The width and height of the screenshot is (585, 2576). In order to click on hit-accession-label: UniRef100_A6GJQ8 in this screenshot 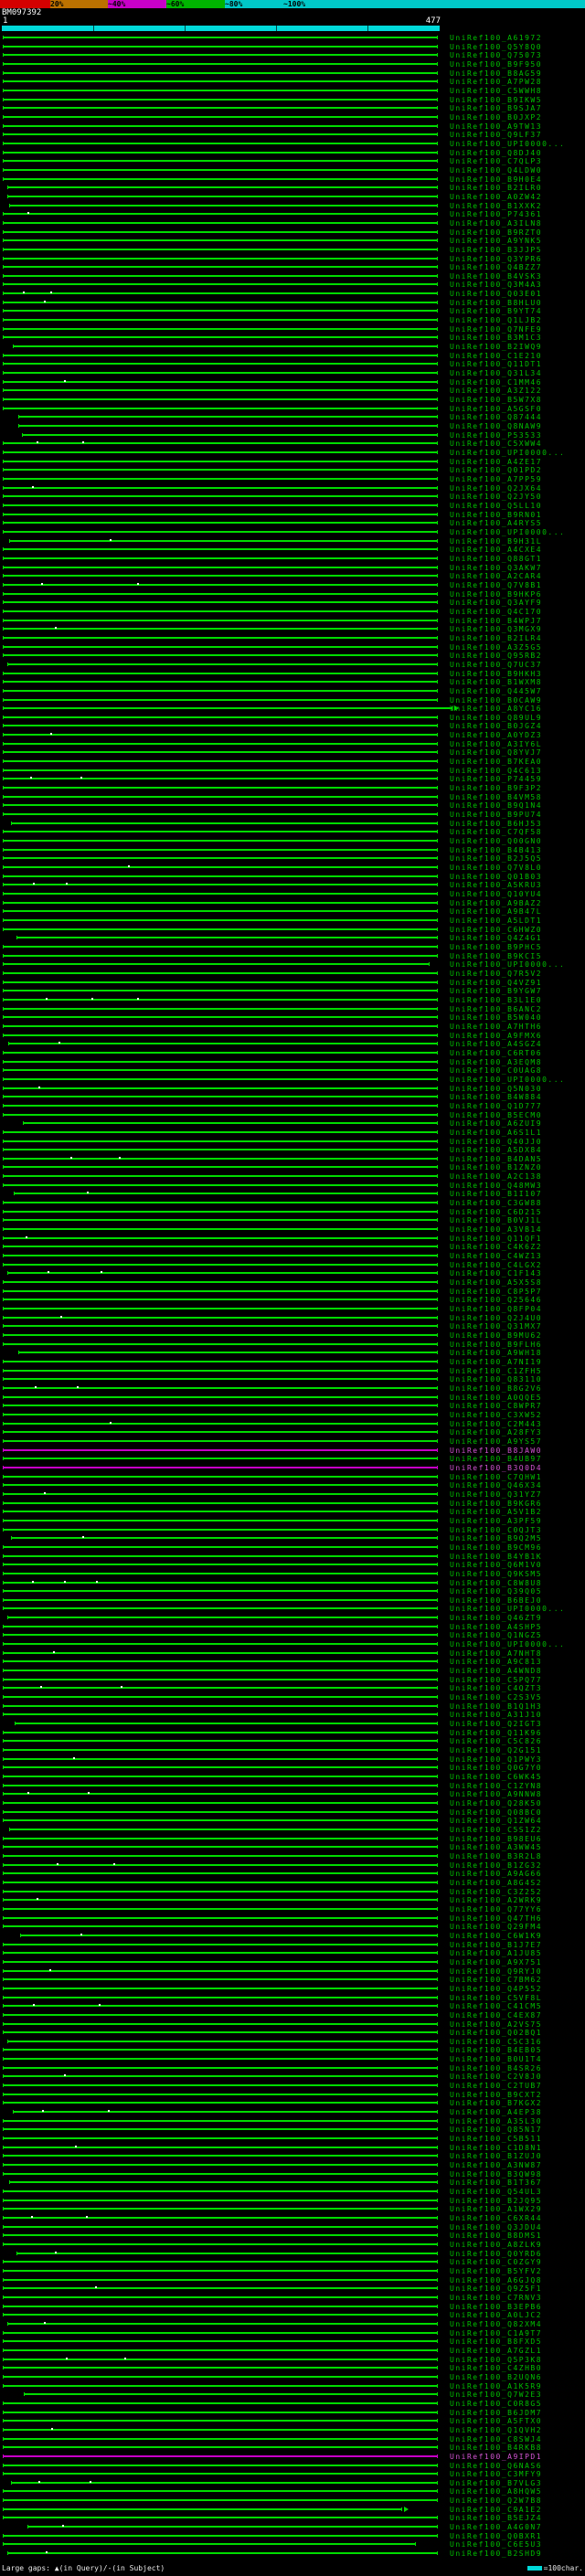, I will do `click(496, 2279)`.